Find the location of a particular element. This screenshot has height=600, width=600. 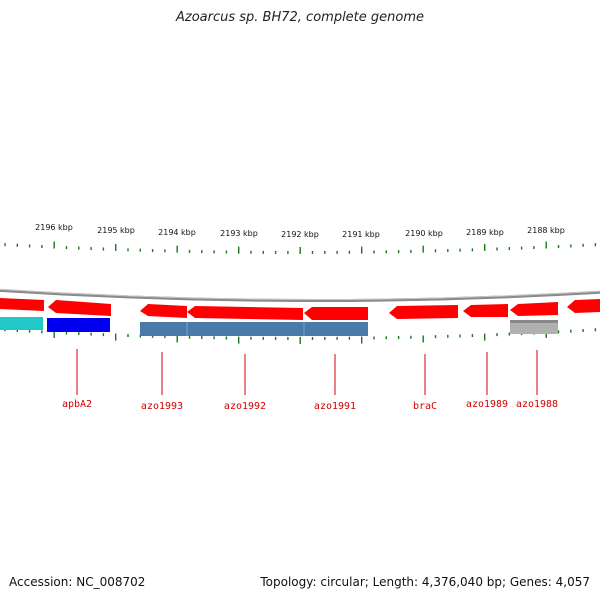

feature-cyan is located at coordinates (21, 323).